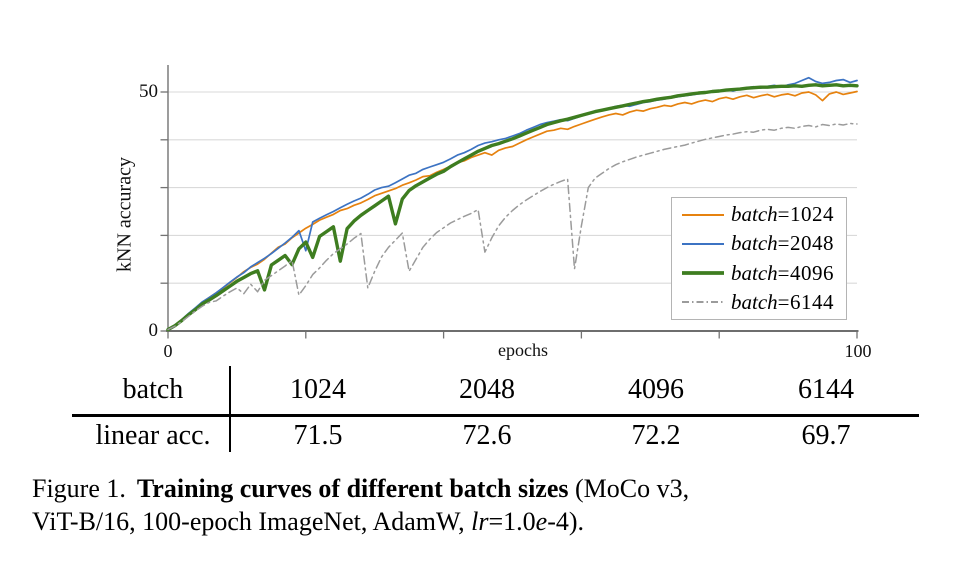 The height and width of the screenshot is (573, 973). Describe the element at coordinates (480, 521) in the screenshot. I see `caption-segment: lr` at that location.